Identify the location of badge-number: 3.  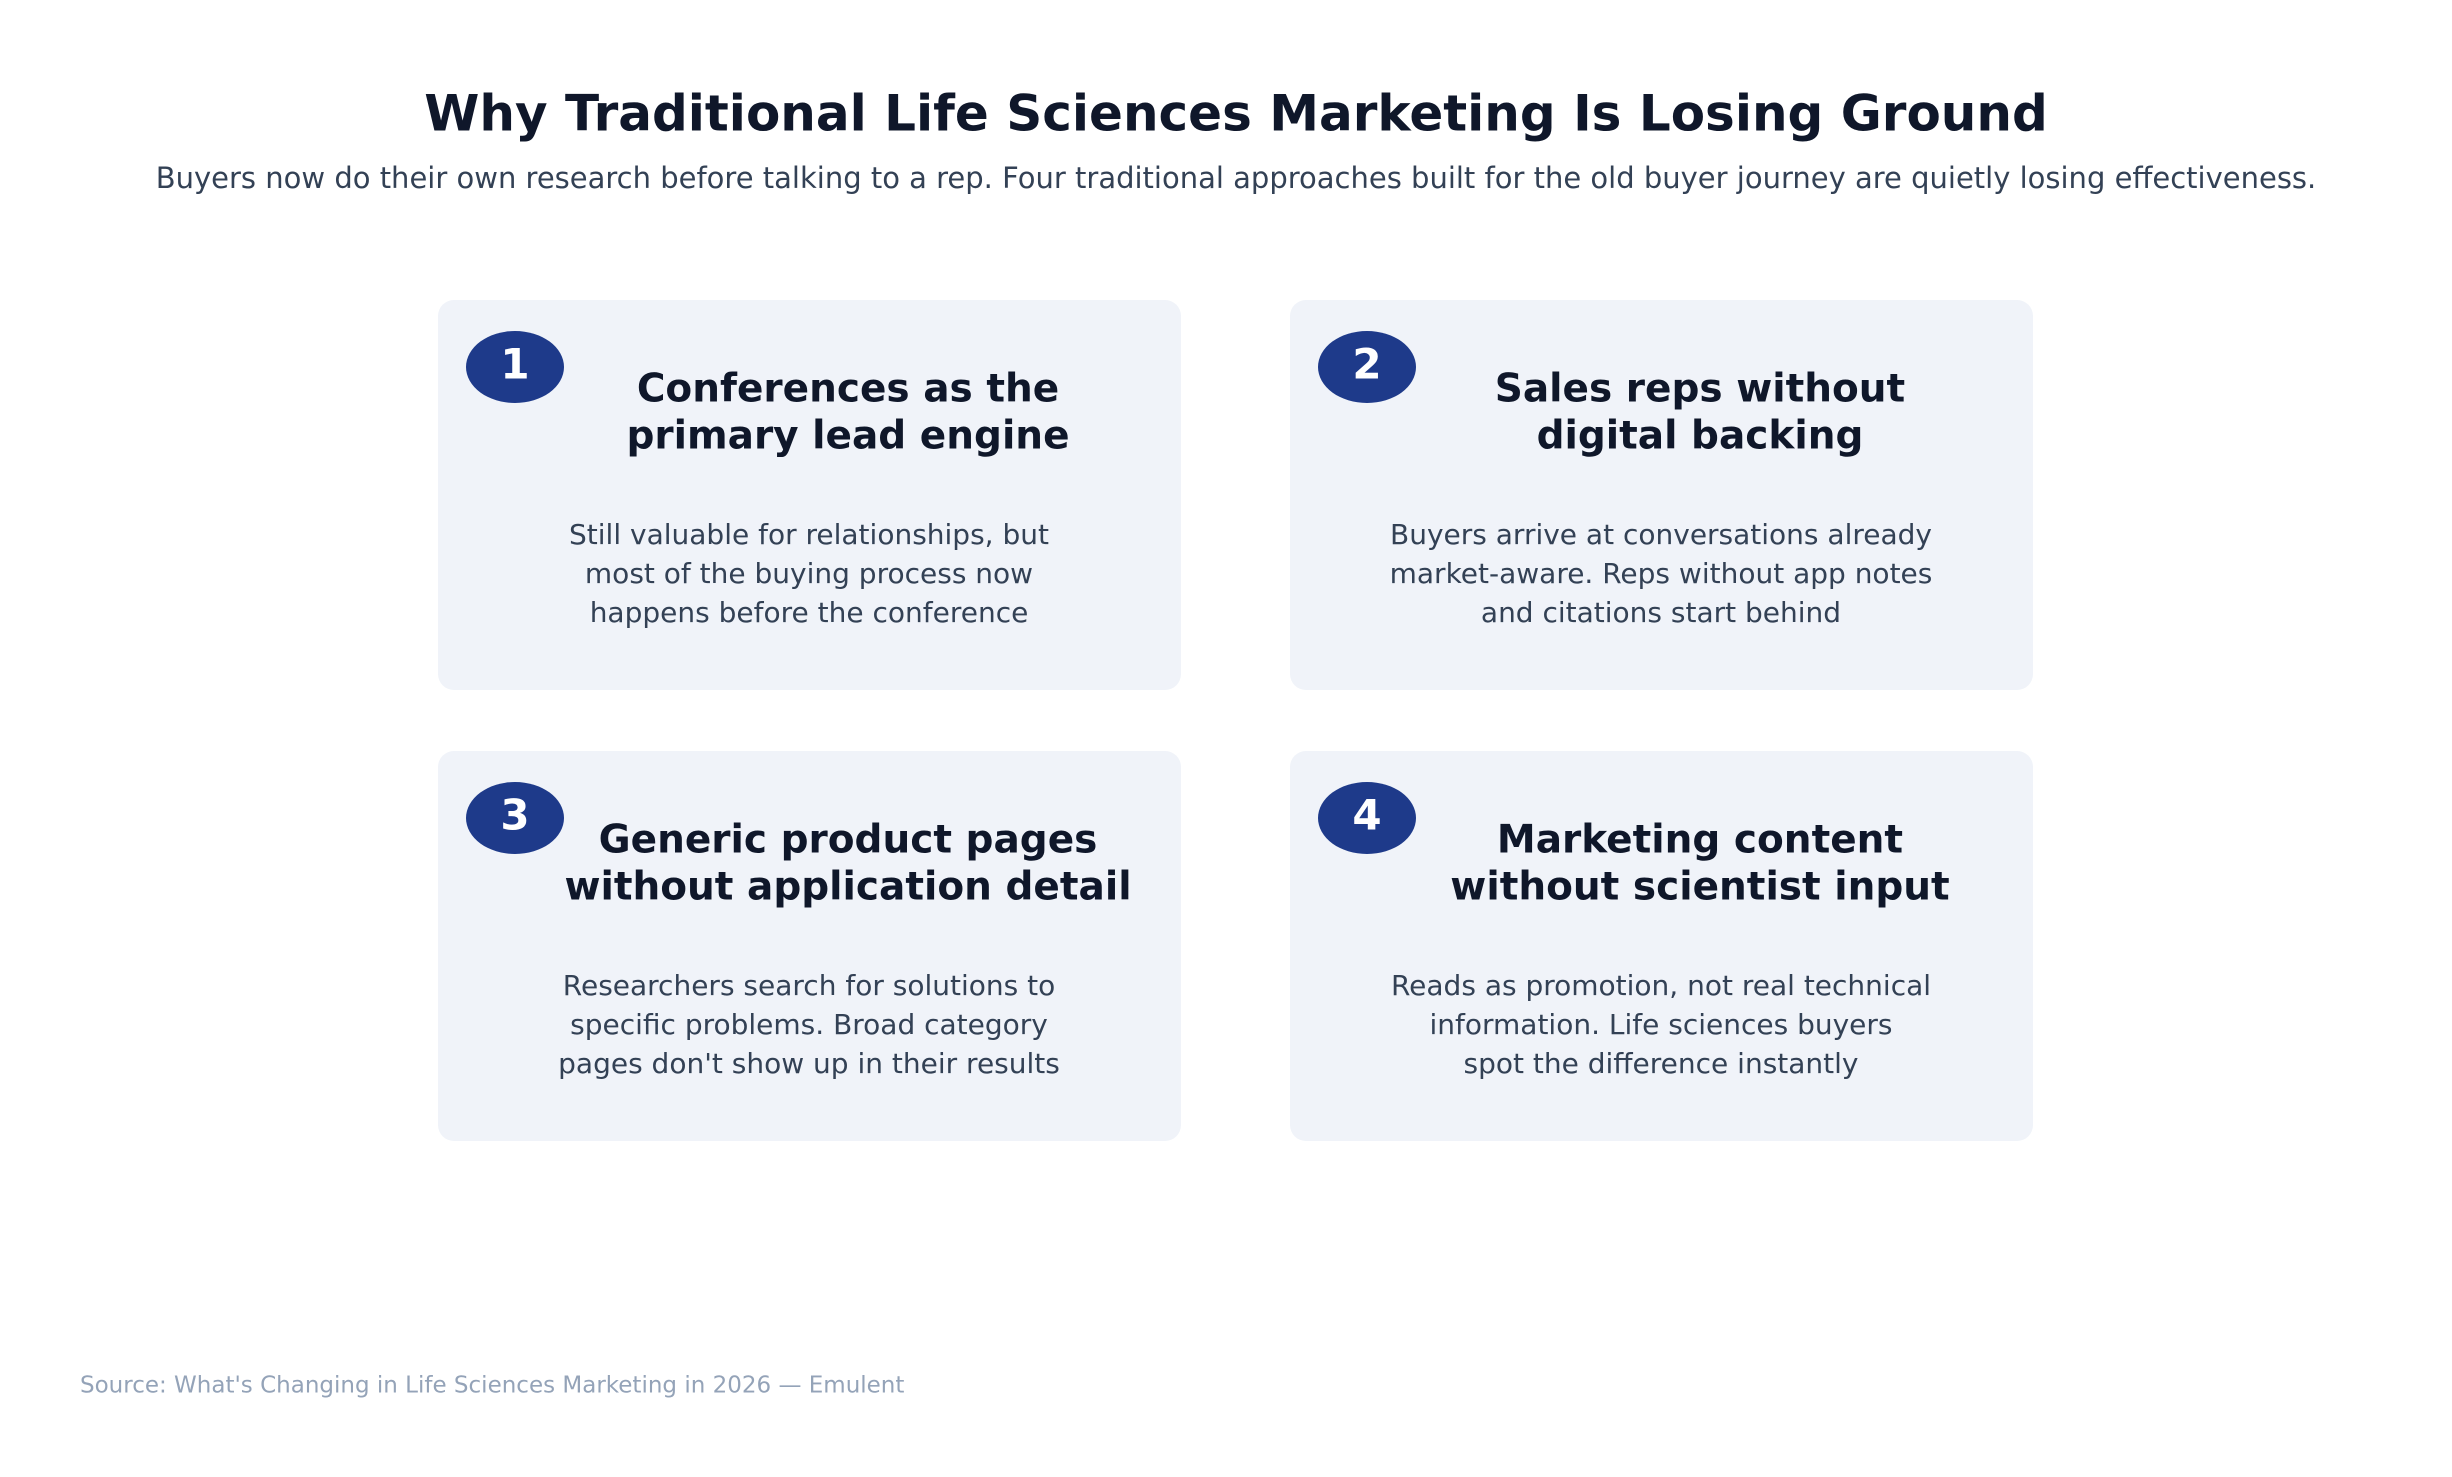
(514, 815).